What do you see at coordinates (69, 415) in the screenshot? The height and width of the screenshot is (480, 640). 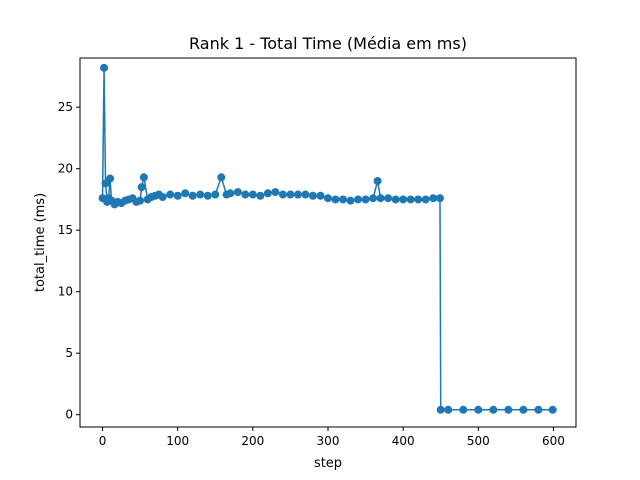 I see `y-tick-label: 0` at bounding box center [69, 415].